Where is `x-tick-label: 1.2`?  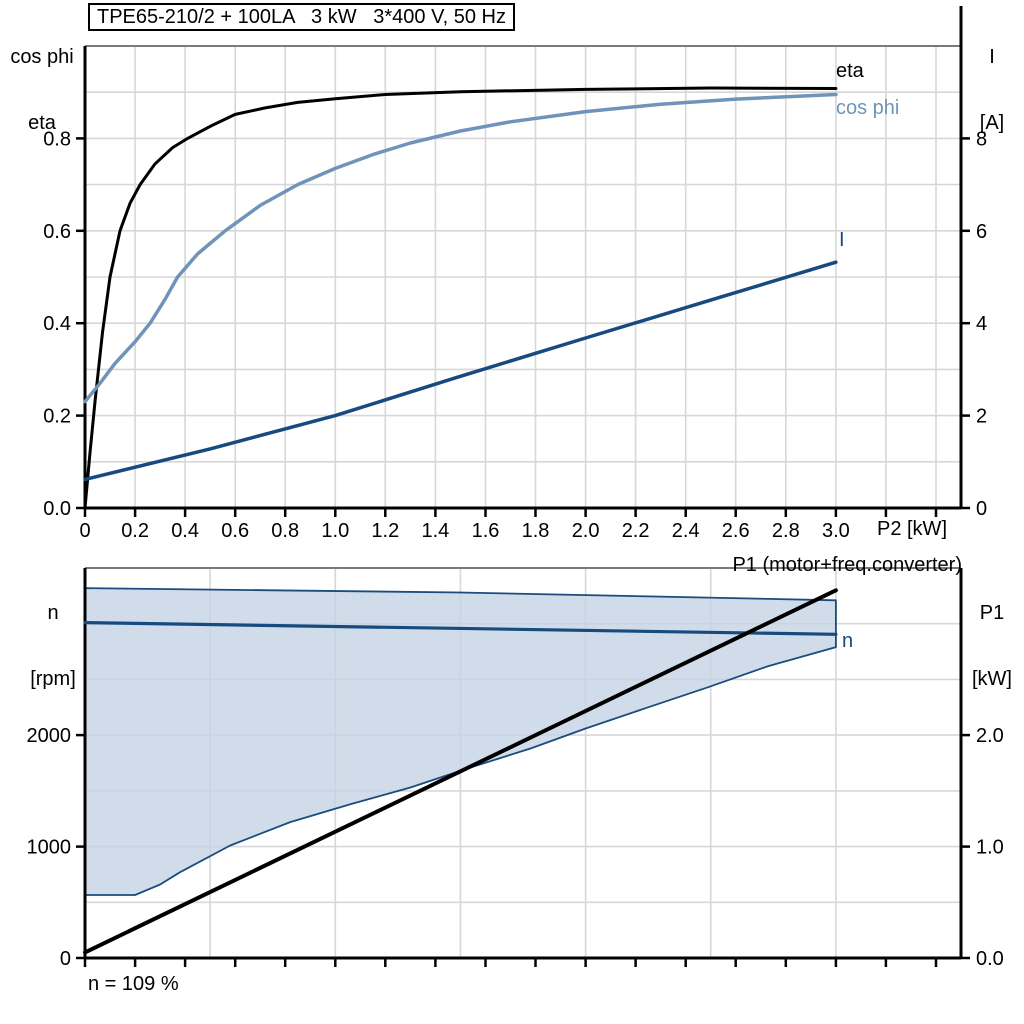
x-tick-label: 1.2 is located at coordinates (385, 531).